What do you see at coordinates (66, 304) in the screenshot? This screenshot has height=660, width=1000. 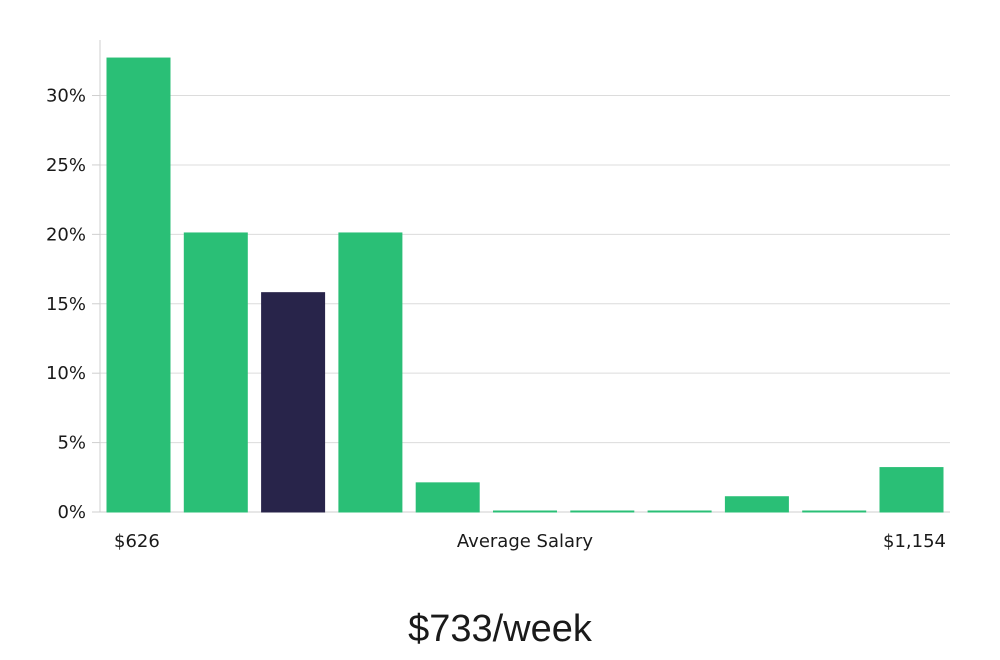 I see `y-tick-label: 15%` at bounding box center [66, 304].